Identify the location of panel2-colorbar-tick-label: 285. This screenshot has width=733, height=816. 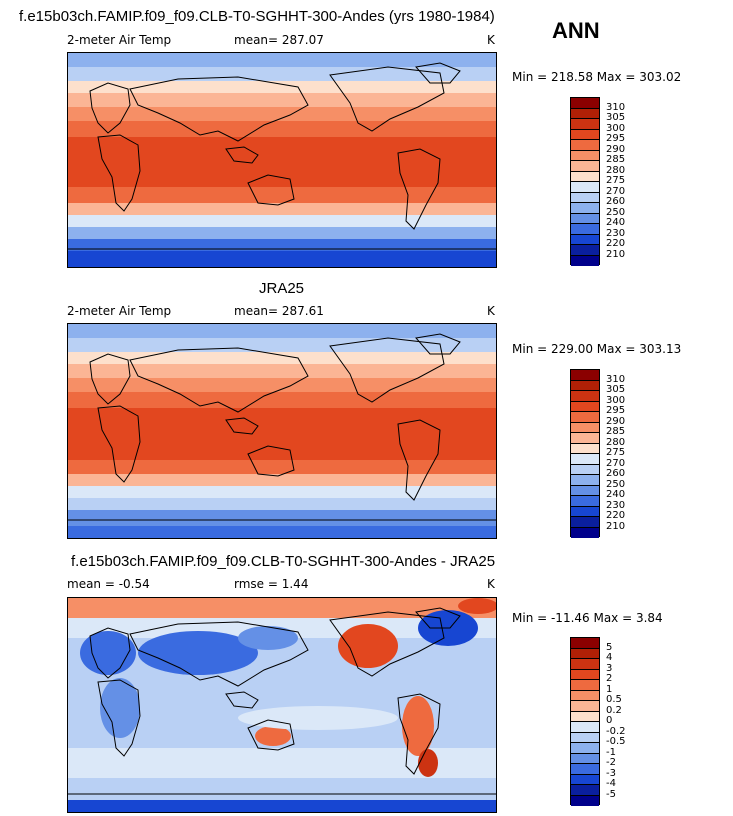
(616, 431).